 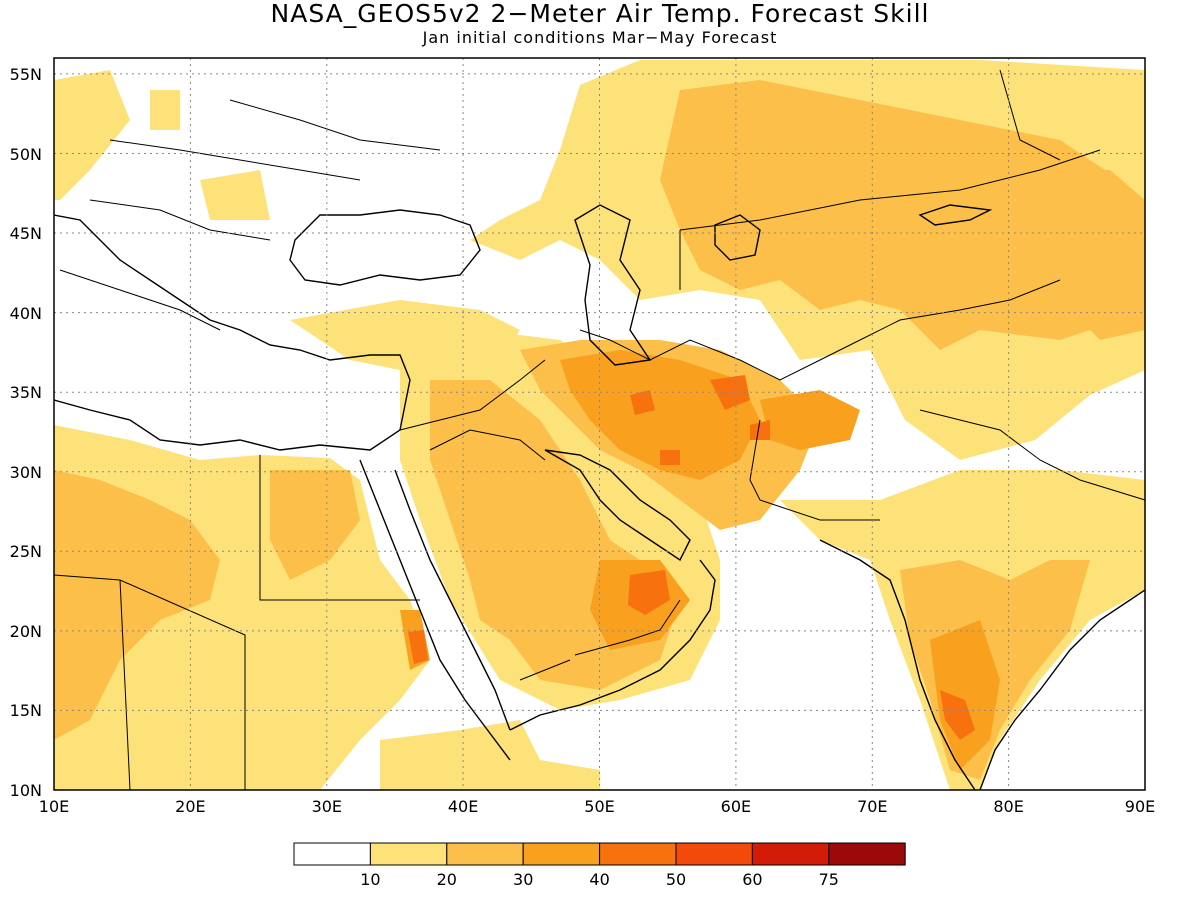 I want to click on region-balkans, so click(x=162, y=145).